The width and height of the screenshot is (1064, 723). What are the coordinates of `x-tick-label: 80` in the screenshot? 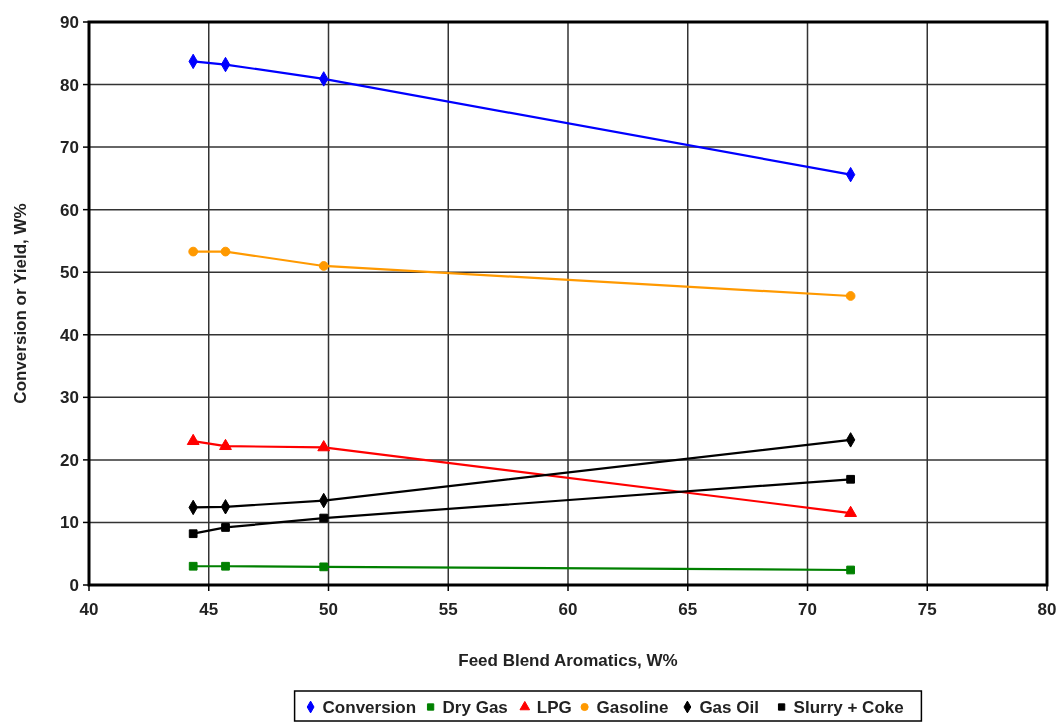 It's located at (1047, 609).